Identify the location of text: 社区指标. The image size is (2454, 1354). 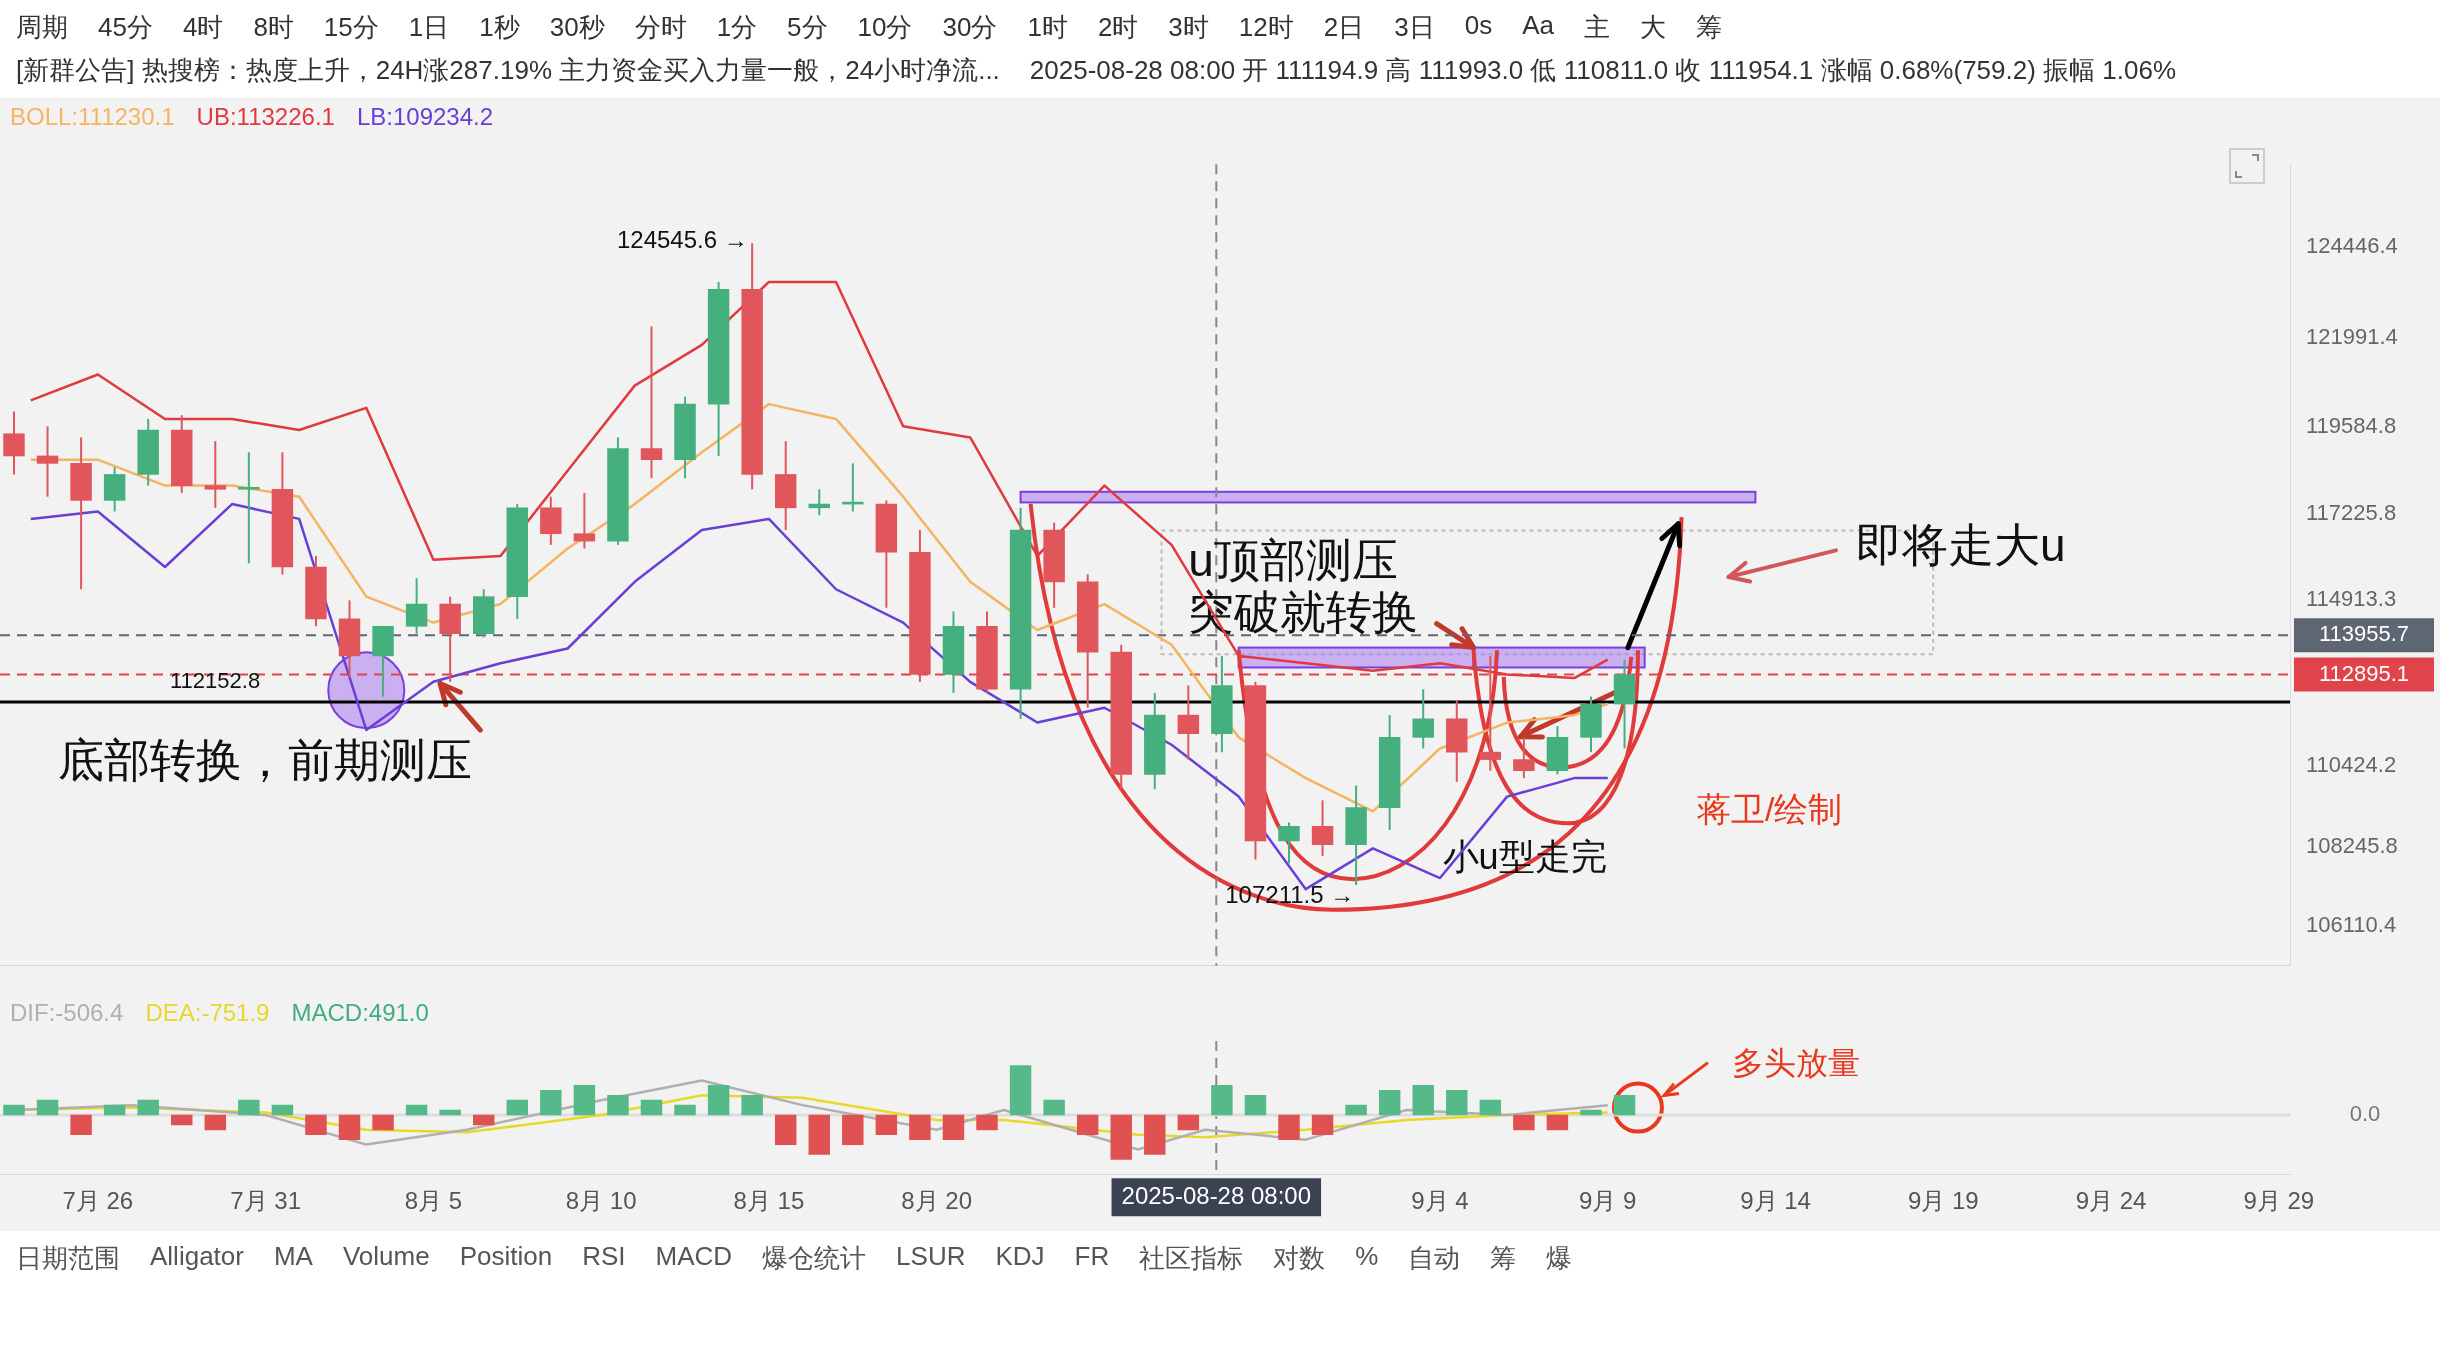
(1191, 1258).